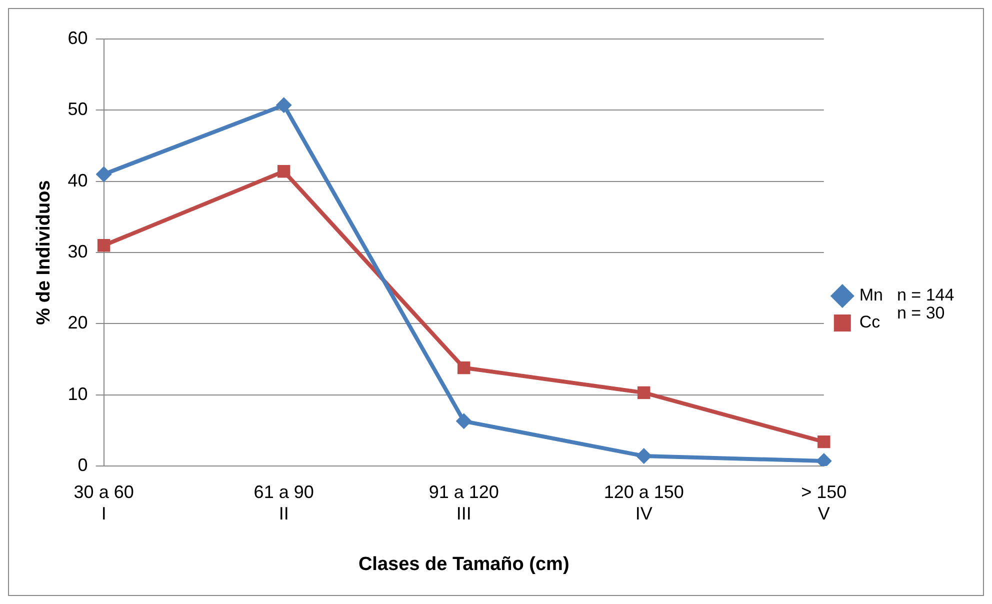  What do you see at coordinates (871, 295) in the screenshot?
I see `legend-label: Mn` at bounding box center [871, 295].